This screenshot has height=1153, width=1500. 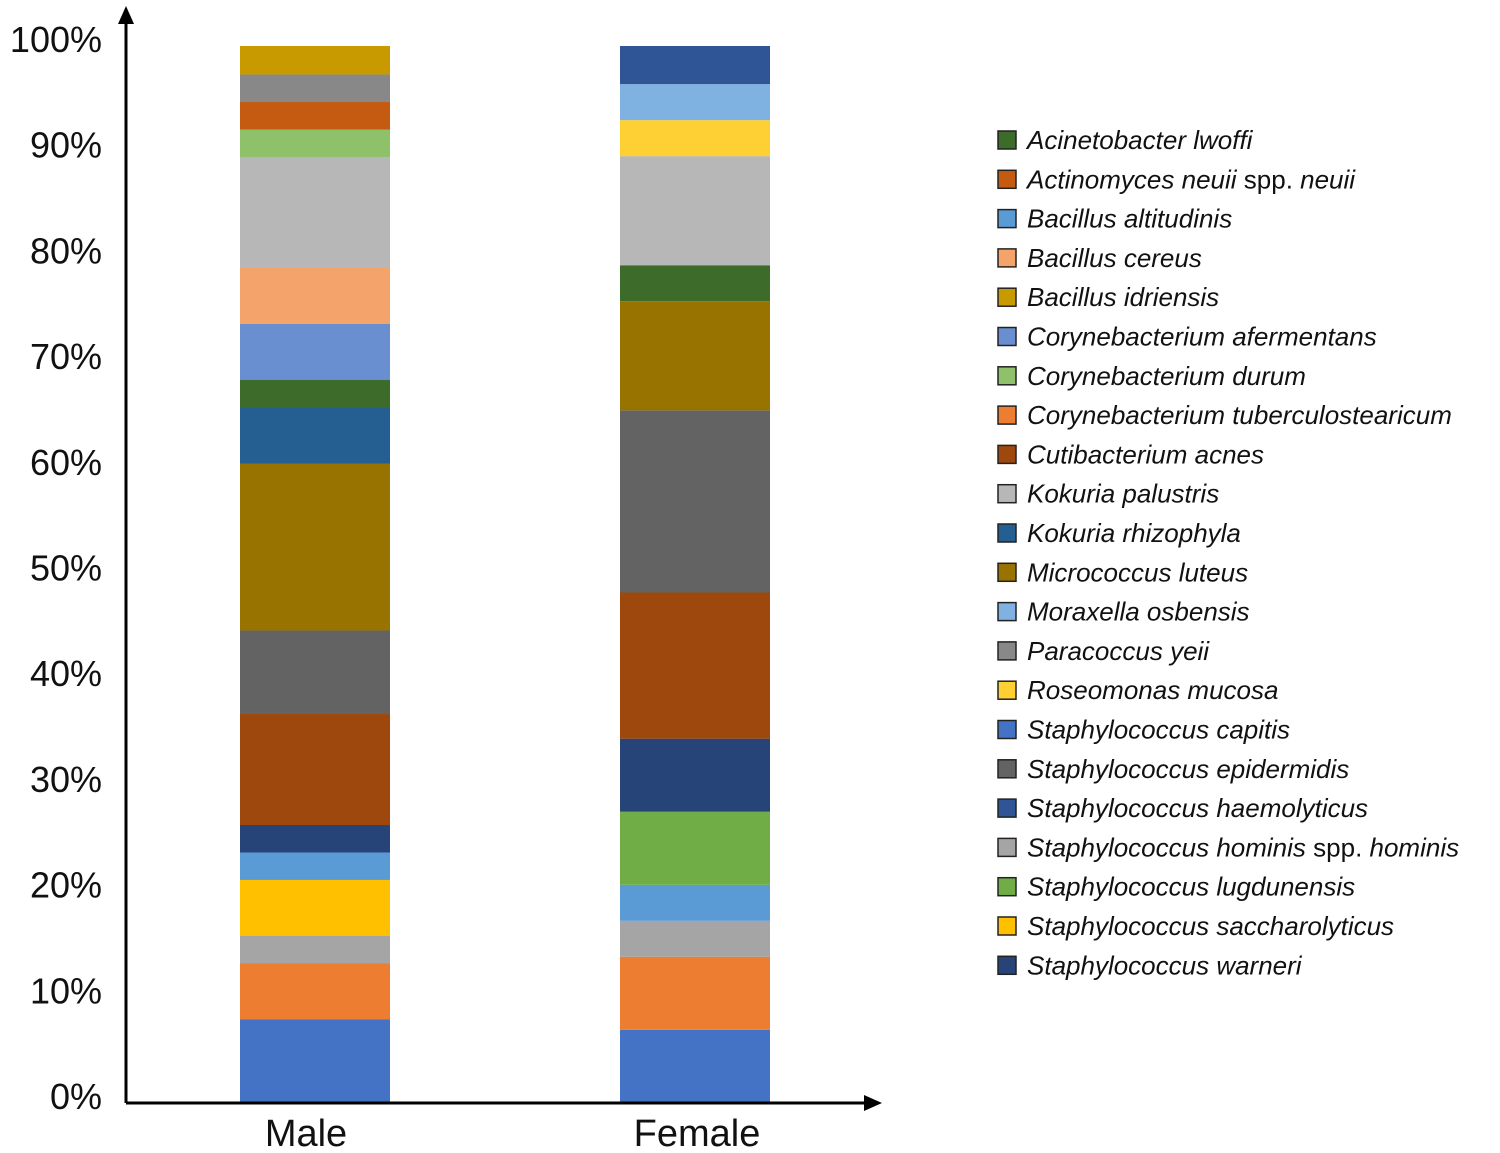 What do you see at coordinates (1165, 965) in the screenshot?
I see `legend-label: Staphylococcus warneri` at bounding box center [1165, 965].